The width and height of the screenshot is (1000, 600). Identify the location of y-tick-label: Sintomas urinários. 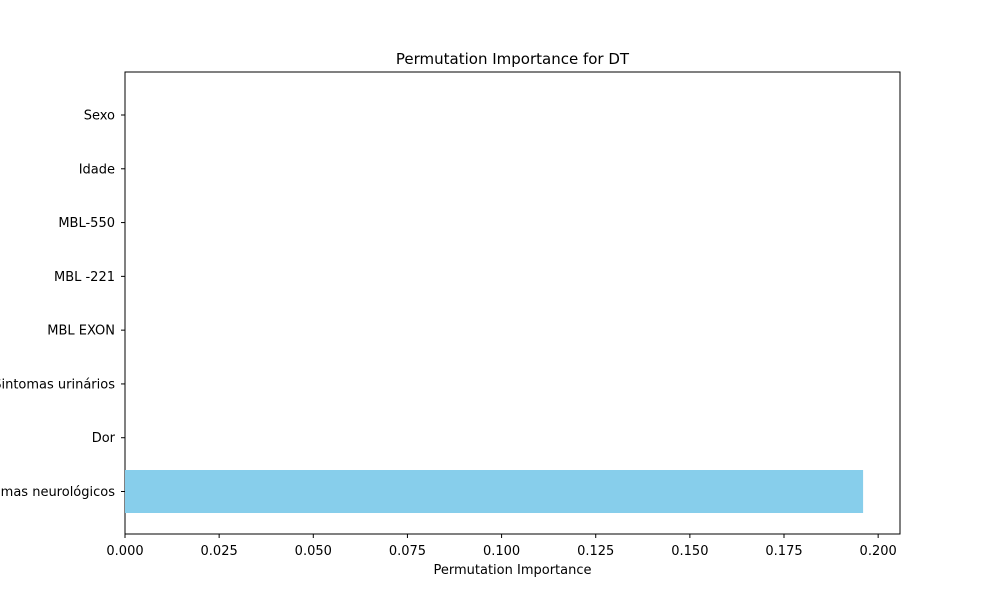
(57, 384).